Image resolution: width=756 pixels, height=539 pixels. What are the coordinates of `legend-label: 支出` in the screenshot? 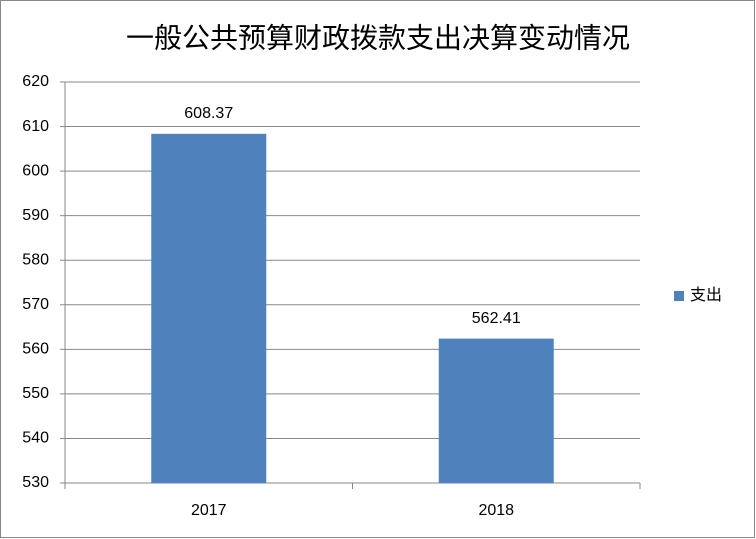 It's located at (706, 295).